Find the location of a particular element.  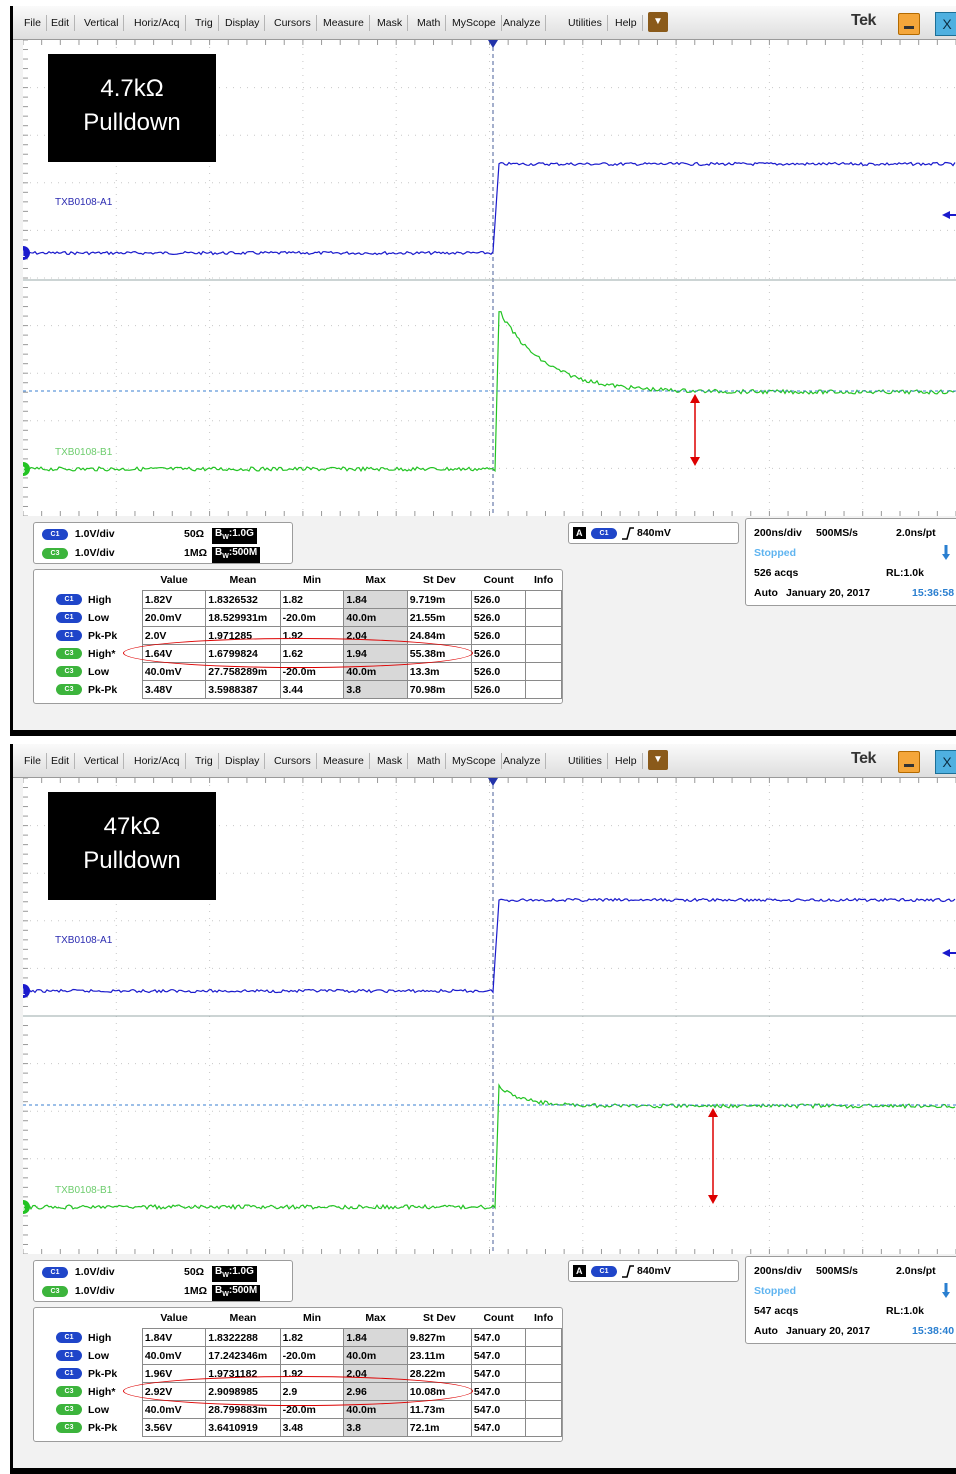

ch3-waveform is located at coordinates (489, 392).